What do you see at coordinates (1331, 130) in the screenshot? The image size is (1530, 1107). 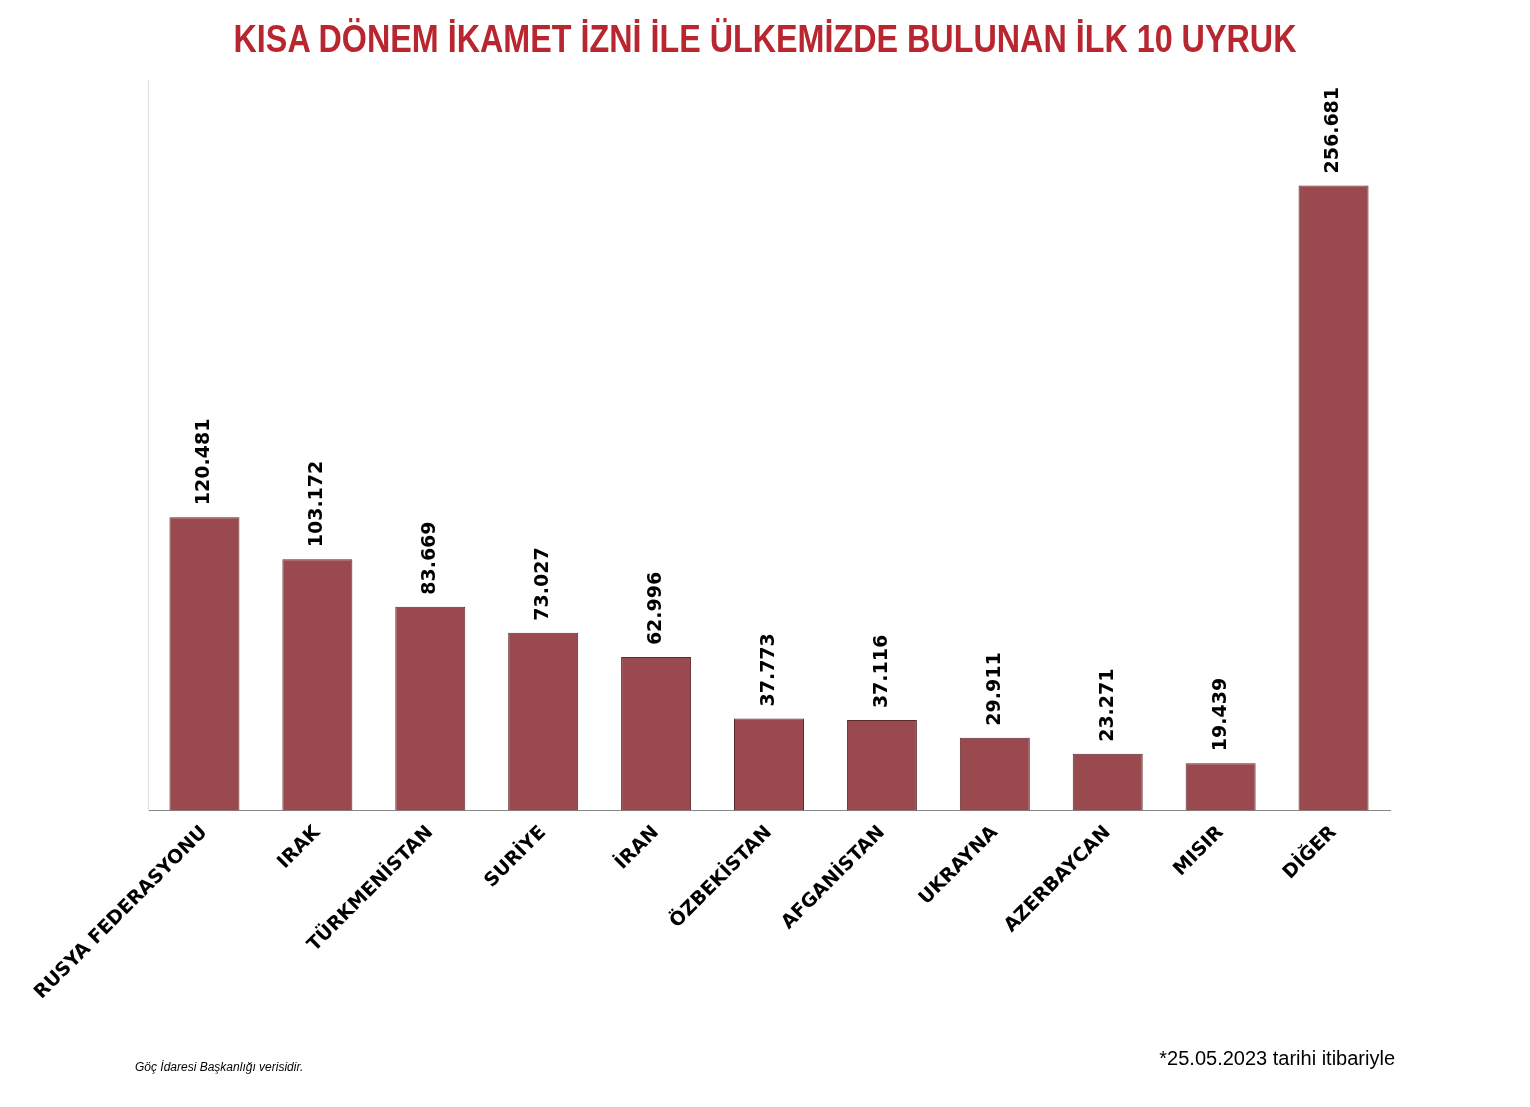 I see `data-label: 256.681` at bounding box center [1331, 130].